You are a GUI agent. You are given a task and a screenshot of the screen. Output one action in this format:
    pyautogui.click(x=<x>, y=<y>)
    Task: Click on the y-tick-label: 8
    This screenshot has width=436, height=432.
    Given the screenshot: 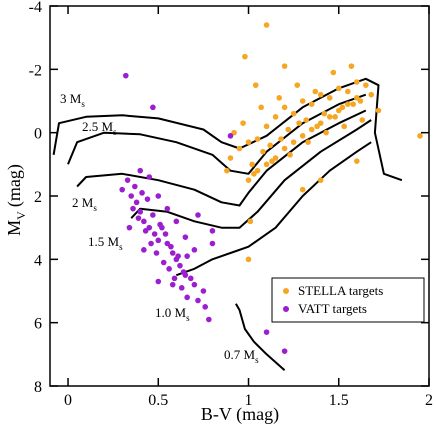 What is the action you would take?
    pyautogui.click(x=38, y=387)
    